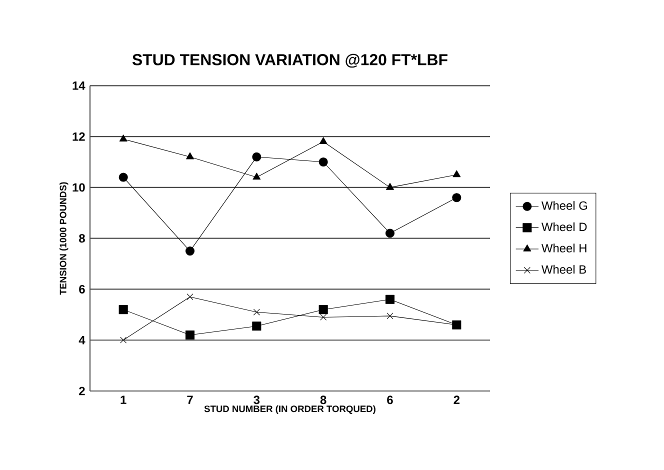 Image resolution: width=664 pixels, height=470 pixels. What do you see at coordinates (79, 86) in the screenshot?
I see `y-tick-label: 14` at bounding box center [79, 86].